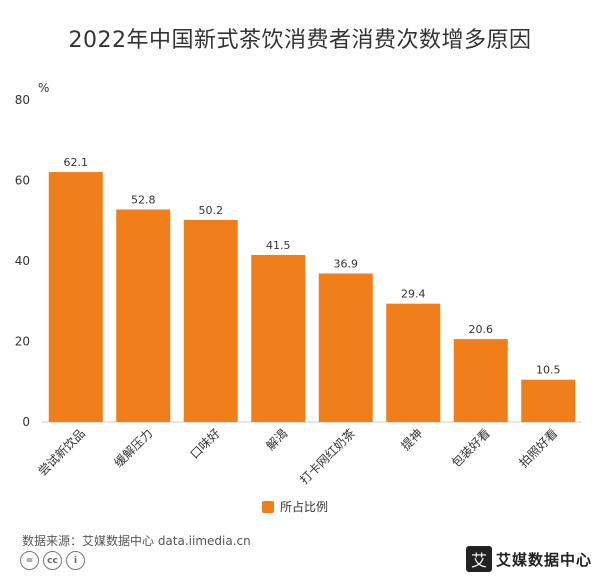 This screenshot has height=585, width=600. I want to click on brand-name: 艾媒数据中心, so click(543, 559).